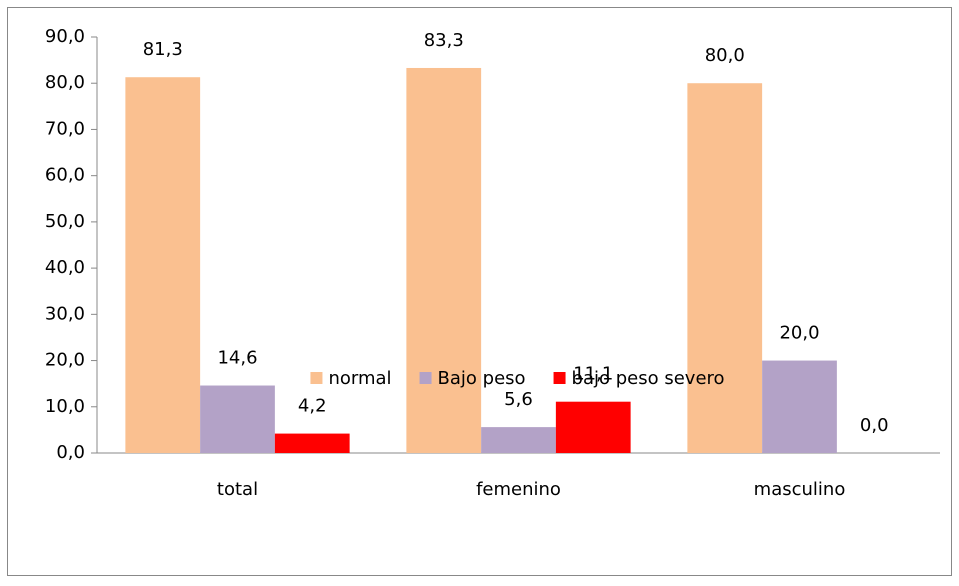 The width and height of the screenshot is (959, 586). Describe the element at coordinates (70, 452) in the screenshot. I see `y-tick-label: 0,0` at that location.